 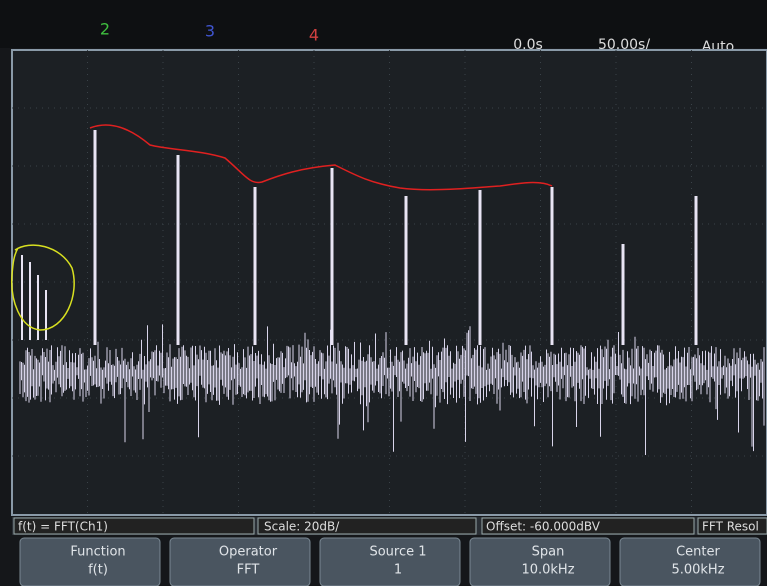 I want to click on softkey: Source 1 1, so click(x=390, y=561).